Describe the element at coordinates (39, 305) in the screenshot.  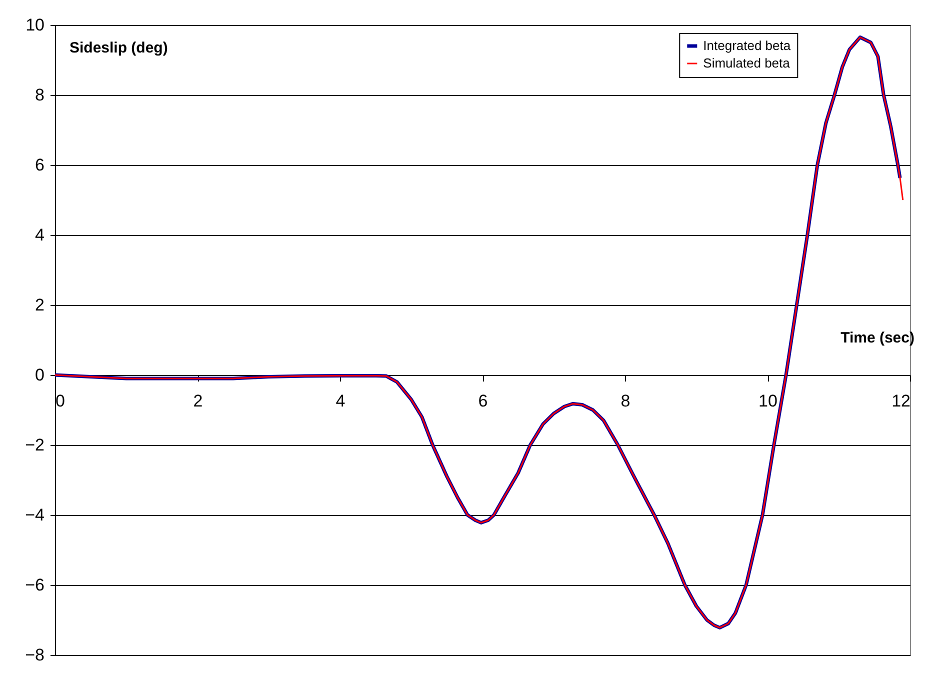
I see `y-tick-label: 2` at that location.